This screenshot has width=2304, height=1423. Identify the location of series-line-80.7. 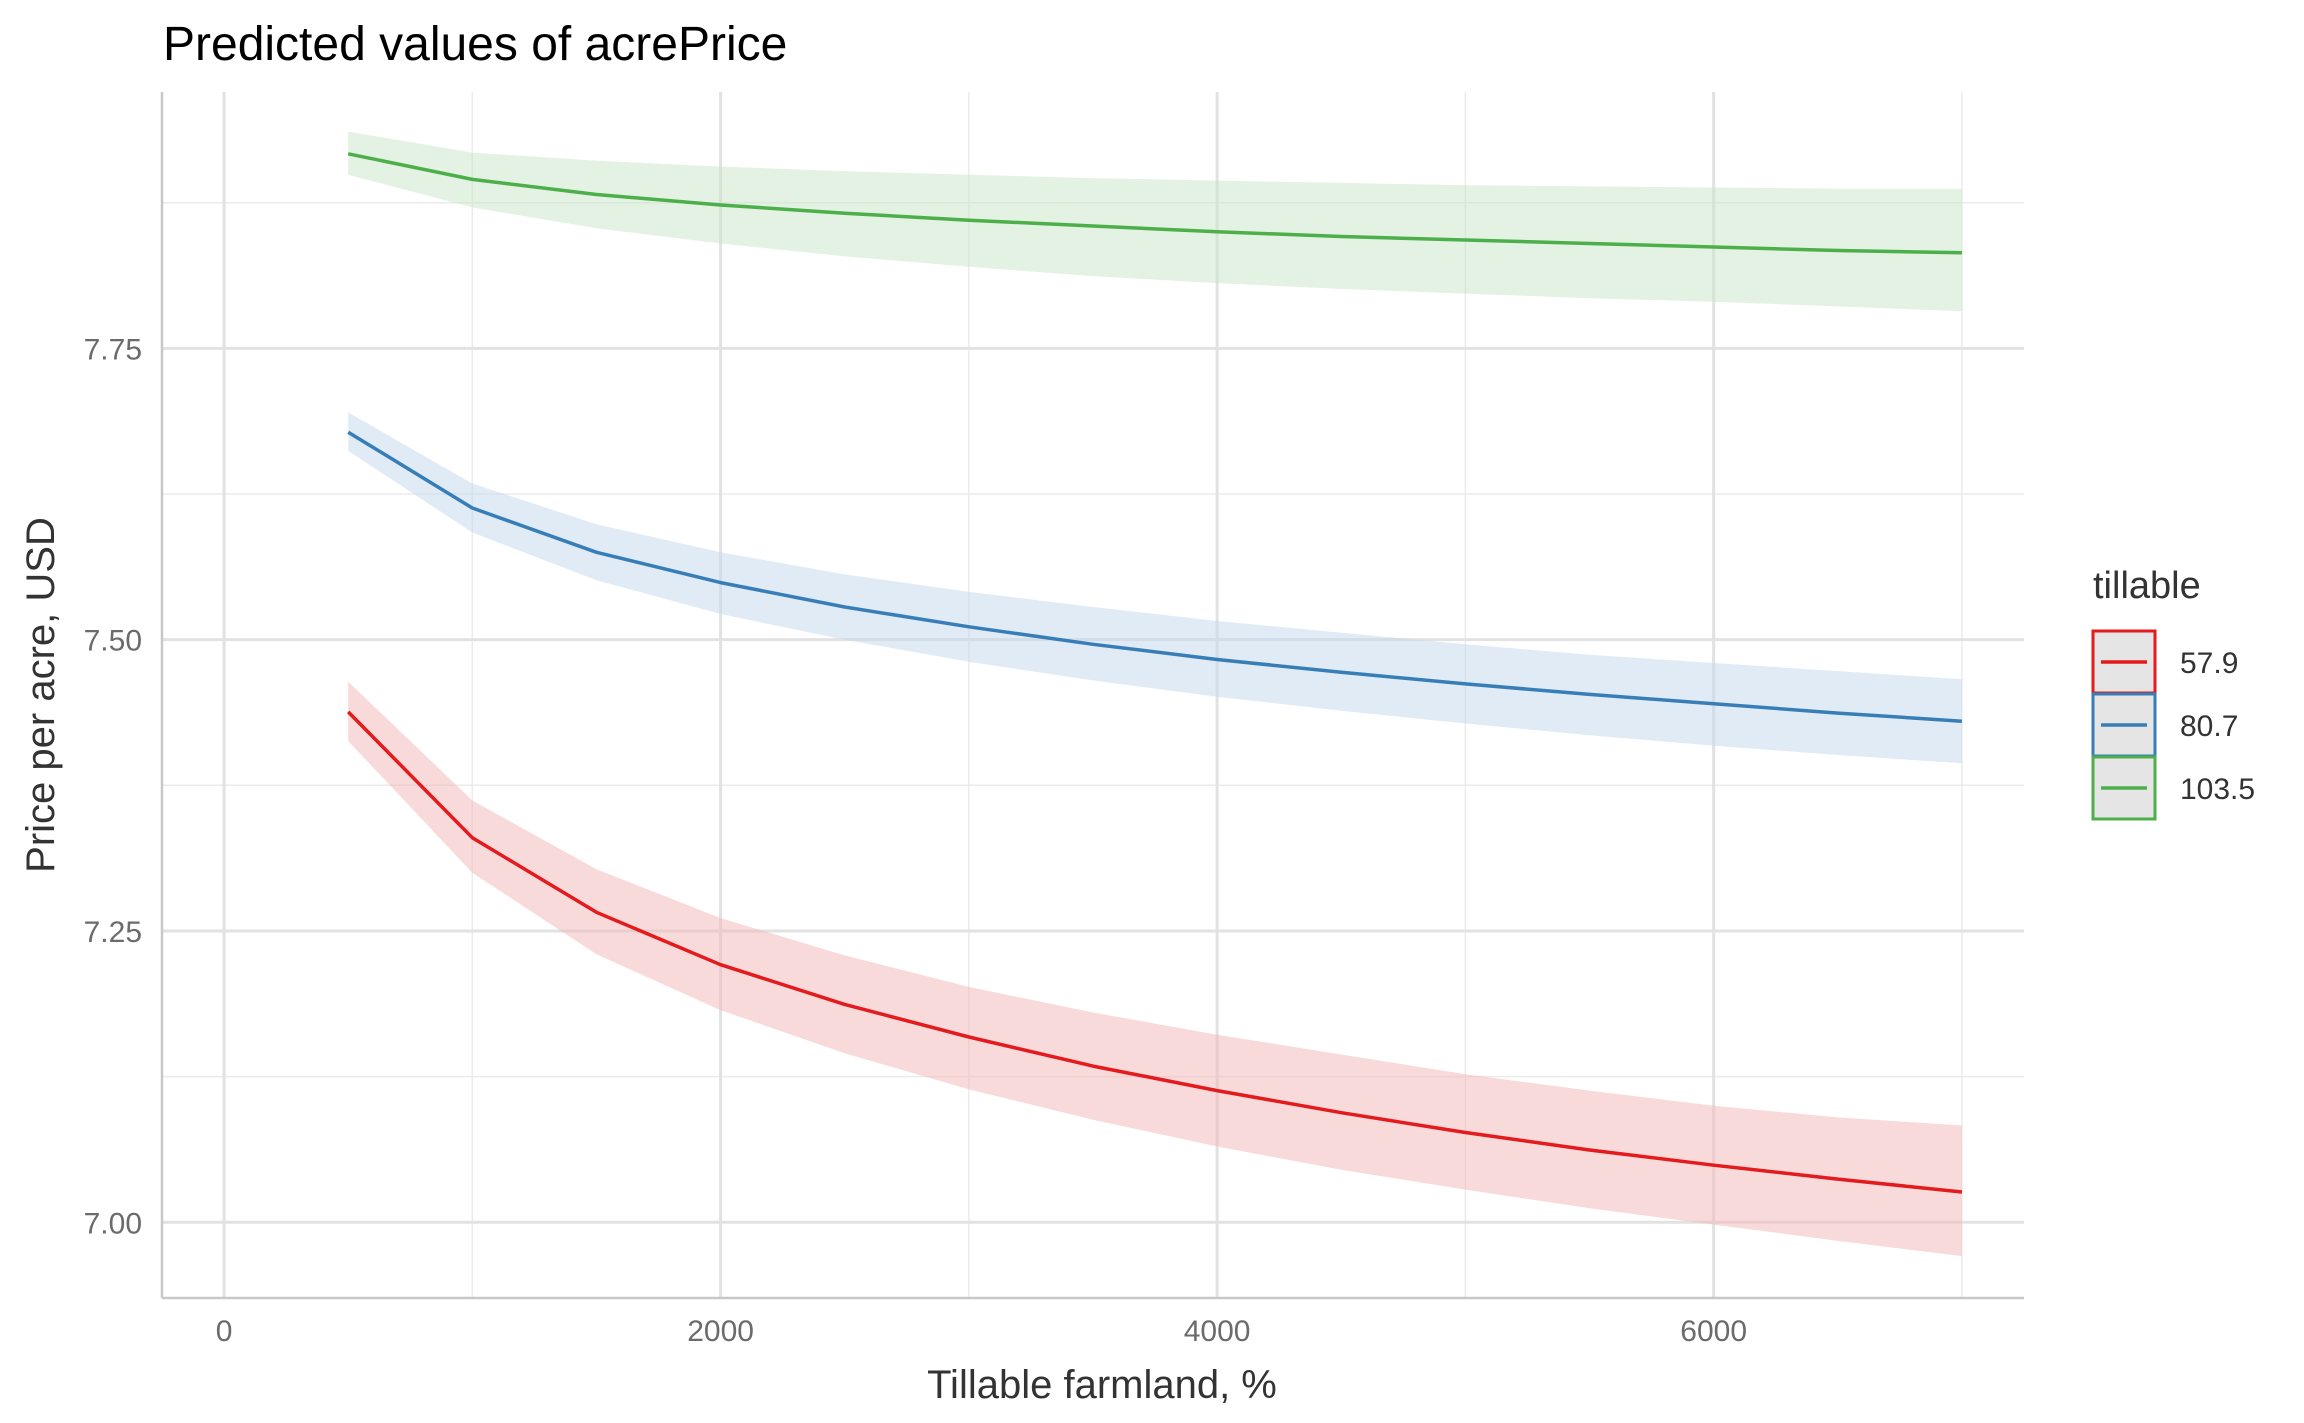
(1155, 576).